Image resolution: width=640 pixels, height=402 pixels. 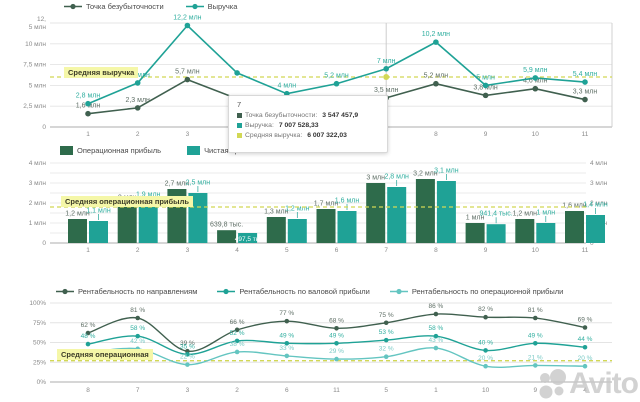 I want to click on legend-item: Точка безубыточности, so click(x=114, y=6).